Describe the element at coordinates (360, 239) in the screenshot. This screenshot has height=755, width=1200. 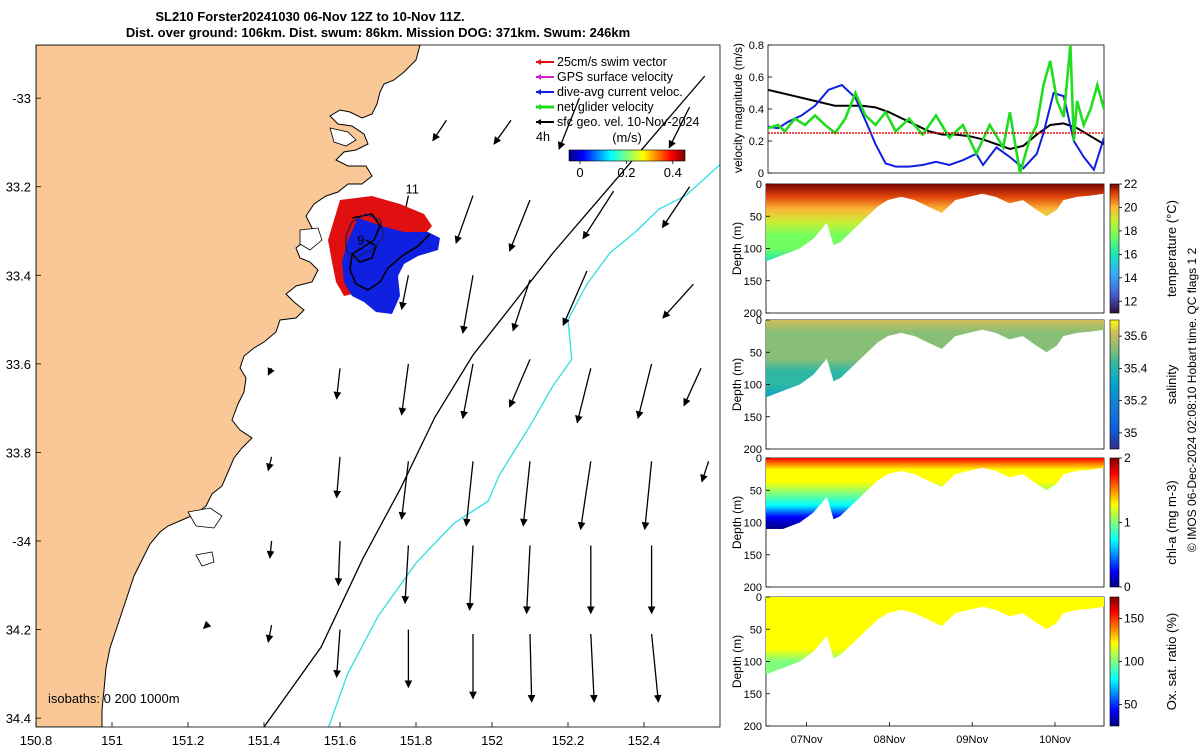
I see `track-label-9: 9` at that location.